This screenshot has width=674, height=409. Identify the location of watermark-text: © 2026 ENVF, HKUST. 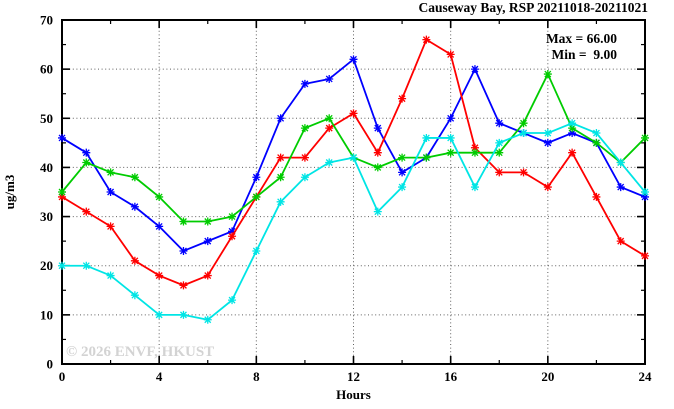
(140, 352).